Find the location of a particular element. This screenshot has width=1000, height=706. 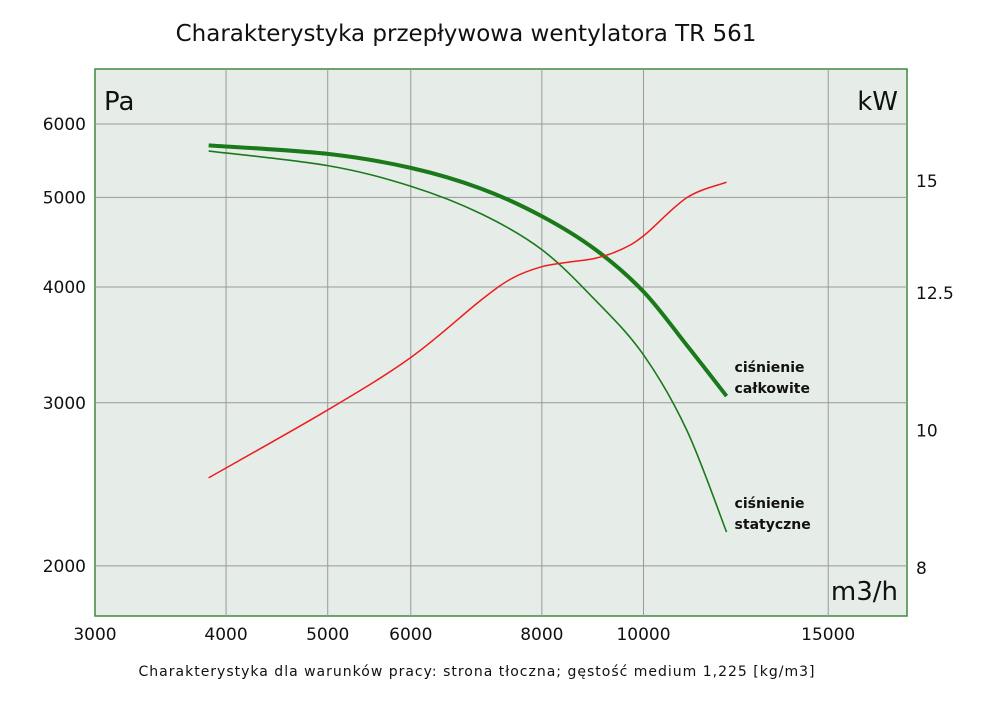

series-label: całkowite is located at coordinates (772, 389).